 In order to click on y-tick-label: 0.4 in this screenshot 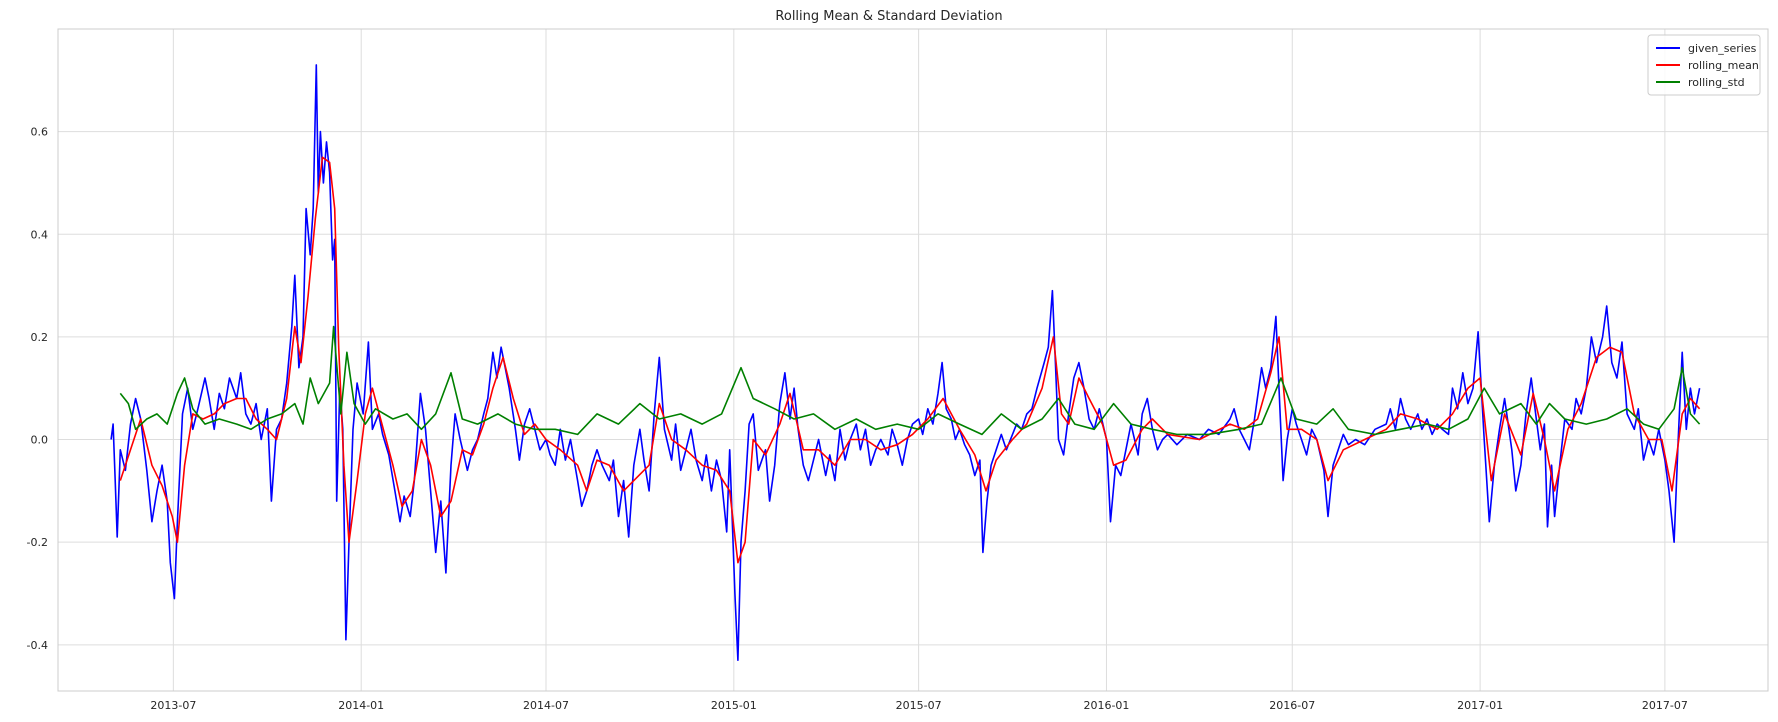, I will do `click(40, 234)`.